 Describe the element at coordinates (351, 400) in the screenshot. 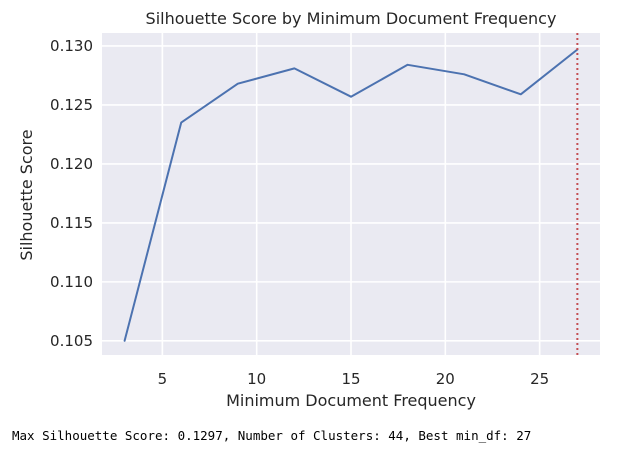

I see `x-axis-label: Minimum Document Frequency` at that location.